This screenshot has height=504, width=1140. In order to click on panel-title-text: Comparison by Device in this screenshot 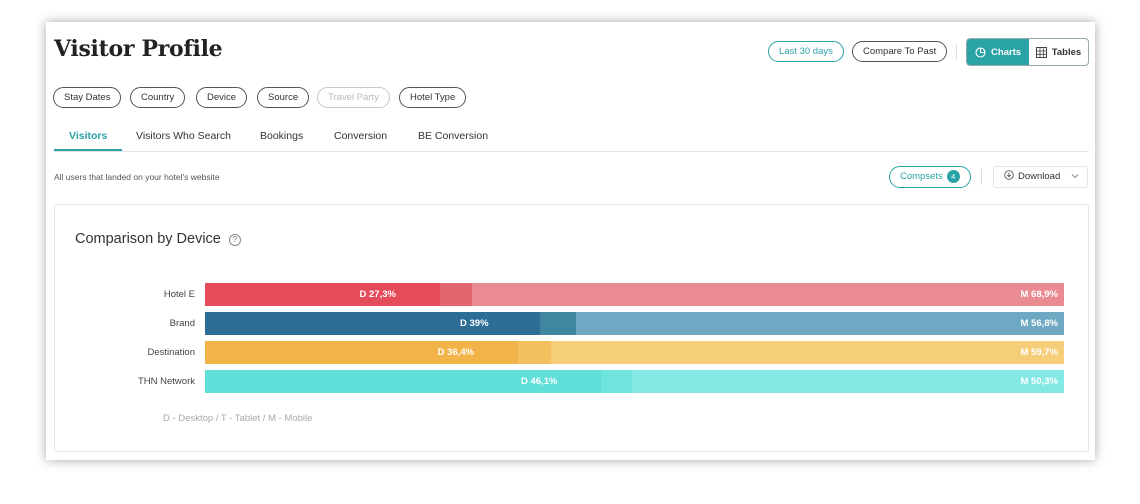, I will do `click(148, 239)`.